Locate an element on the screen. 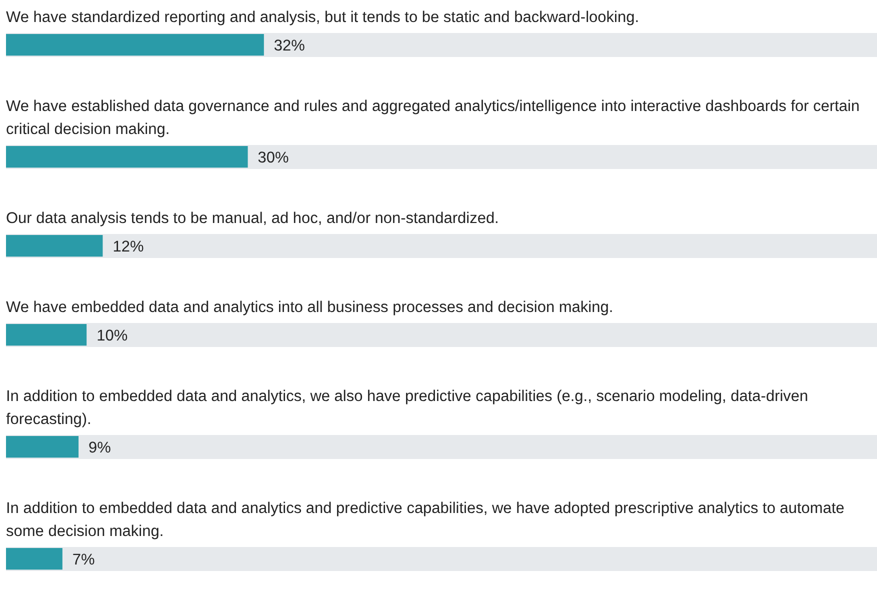 The image size is (877, 589). data-label: 30% is located at coordinates (274, 157).